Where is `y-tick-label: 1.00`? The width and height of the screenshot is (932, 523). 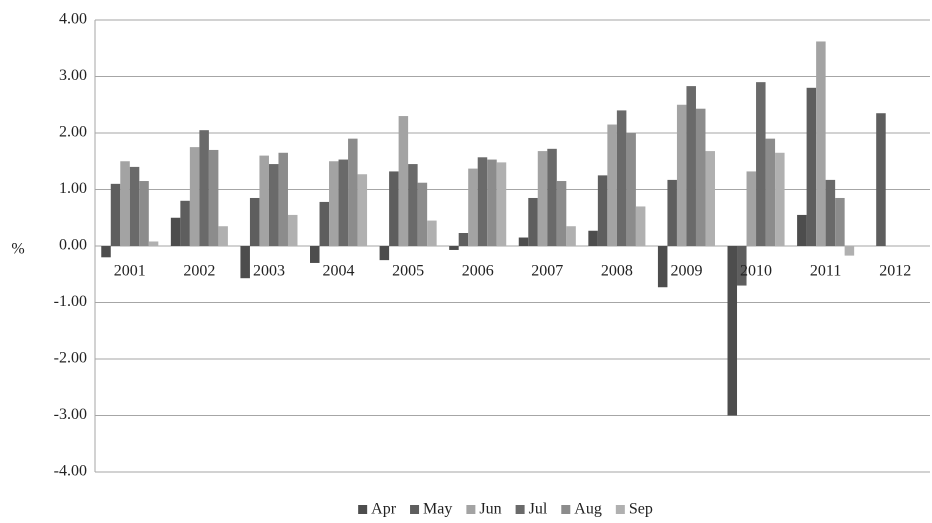
y-tick-label: 1.00 is located at coordinates (73, 188).